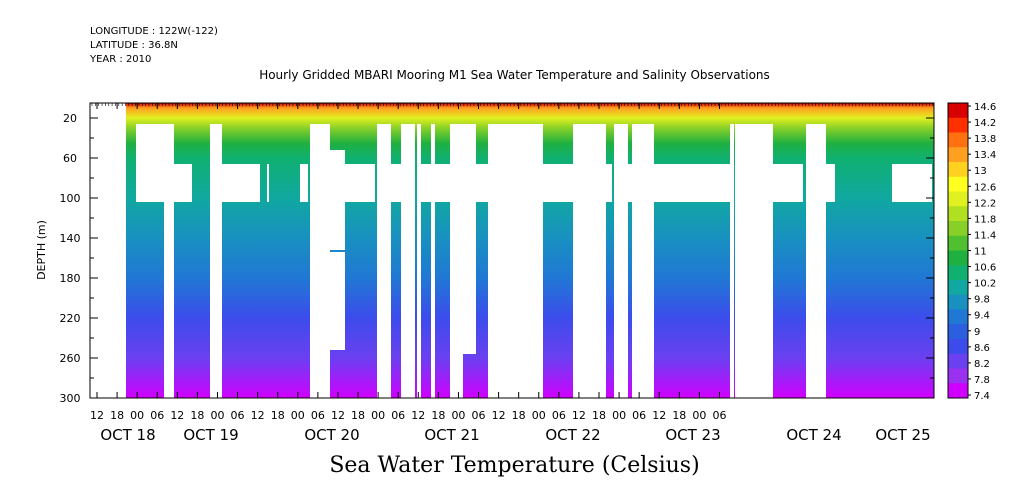 The width and height of the screenshot is (1009, 504). Describe the element at coordinates (70, 398) in the screenshot. I see `y-tick-label: 300` at that location.